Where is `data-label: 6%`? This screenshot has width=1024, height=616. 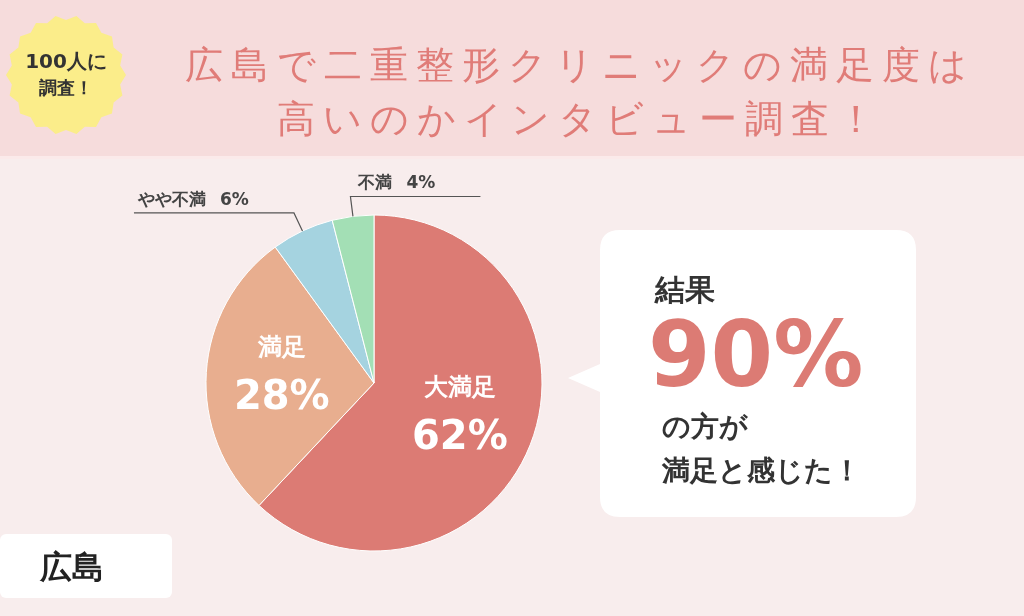 data-label: 6% is located at coordinates (234, 198).